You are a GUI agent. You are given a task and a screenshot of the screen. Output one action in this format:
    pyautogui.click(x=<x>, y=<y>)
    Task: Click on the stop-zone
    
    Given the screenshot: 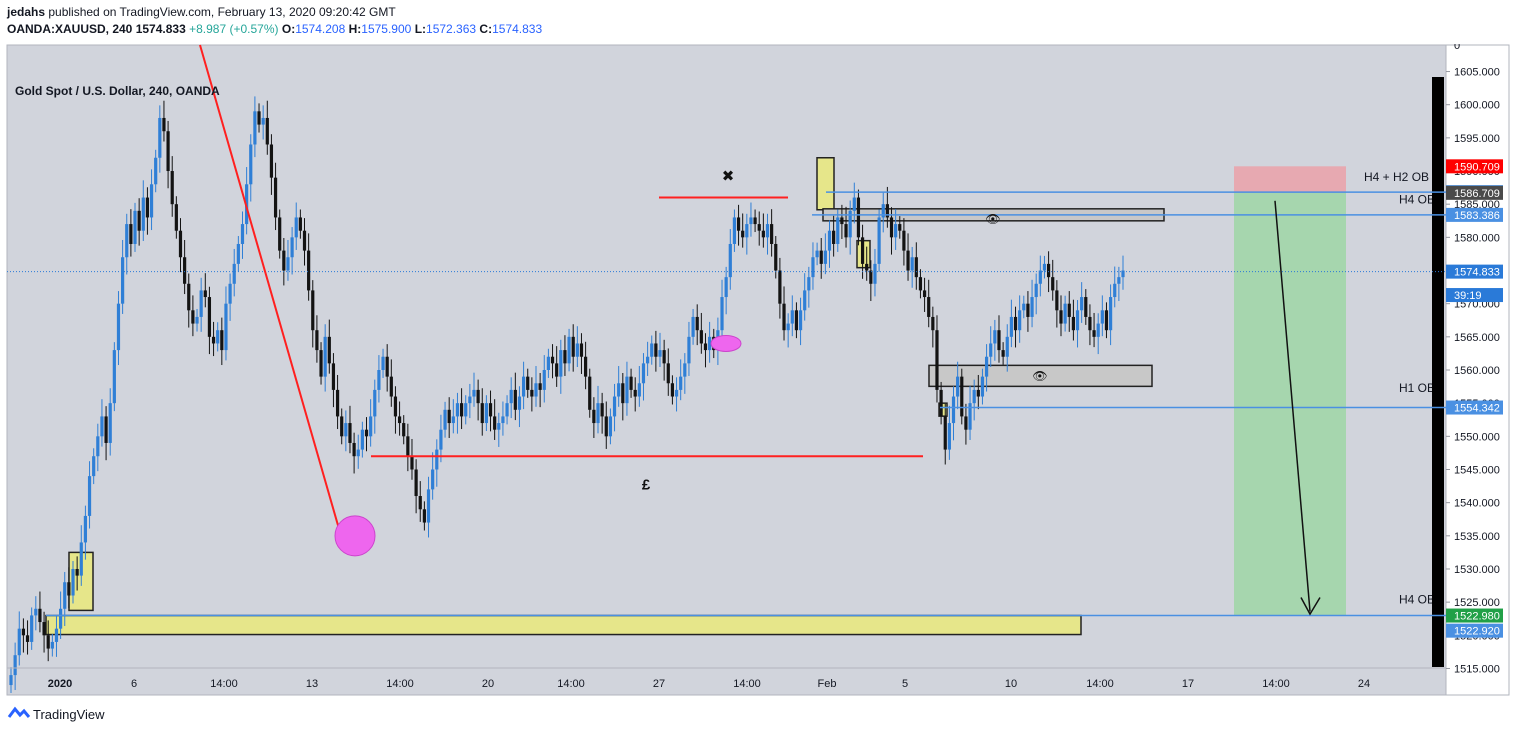 What is the action you would take?
    pyautogui.click(x=1290, y=179)
    